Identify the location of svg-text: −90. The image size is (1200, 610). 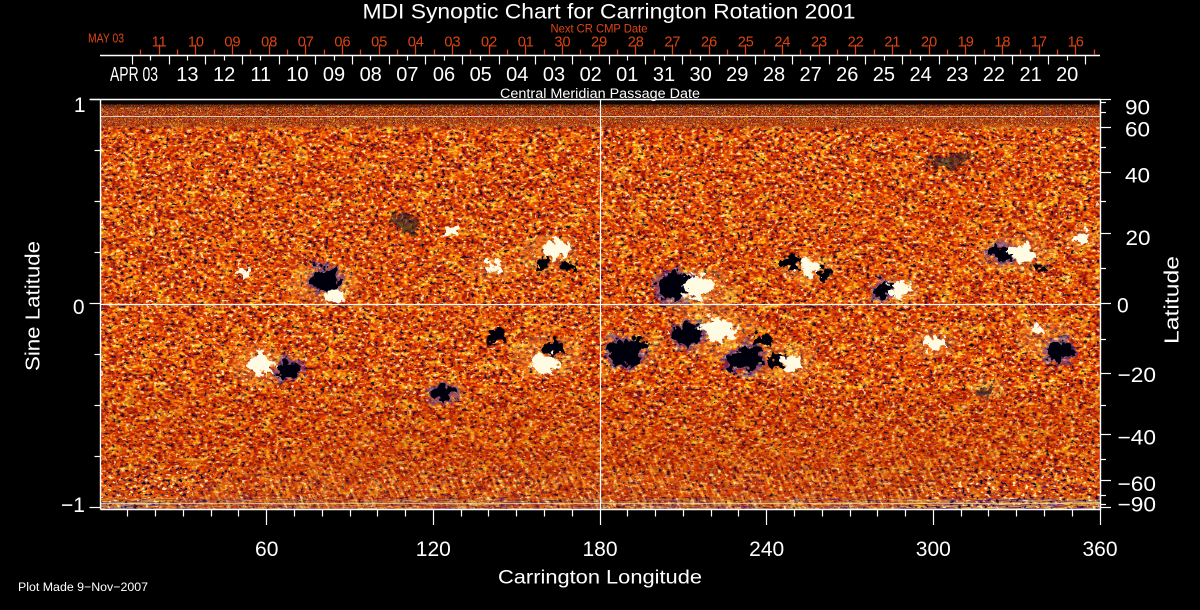
(1137, 505).